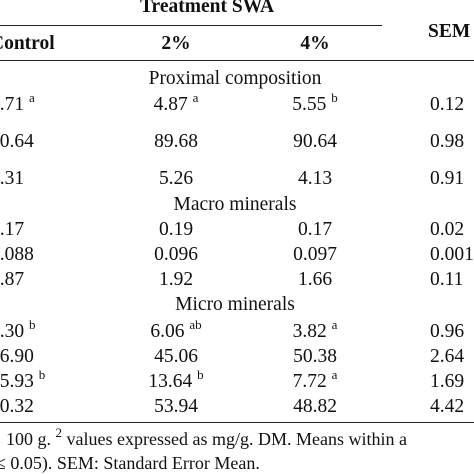 Image resolution: width=474 pixels, height=474 pixels. I want to click on cell-sem: 0.001, so click(452, 254).